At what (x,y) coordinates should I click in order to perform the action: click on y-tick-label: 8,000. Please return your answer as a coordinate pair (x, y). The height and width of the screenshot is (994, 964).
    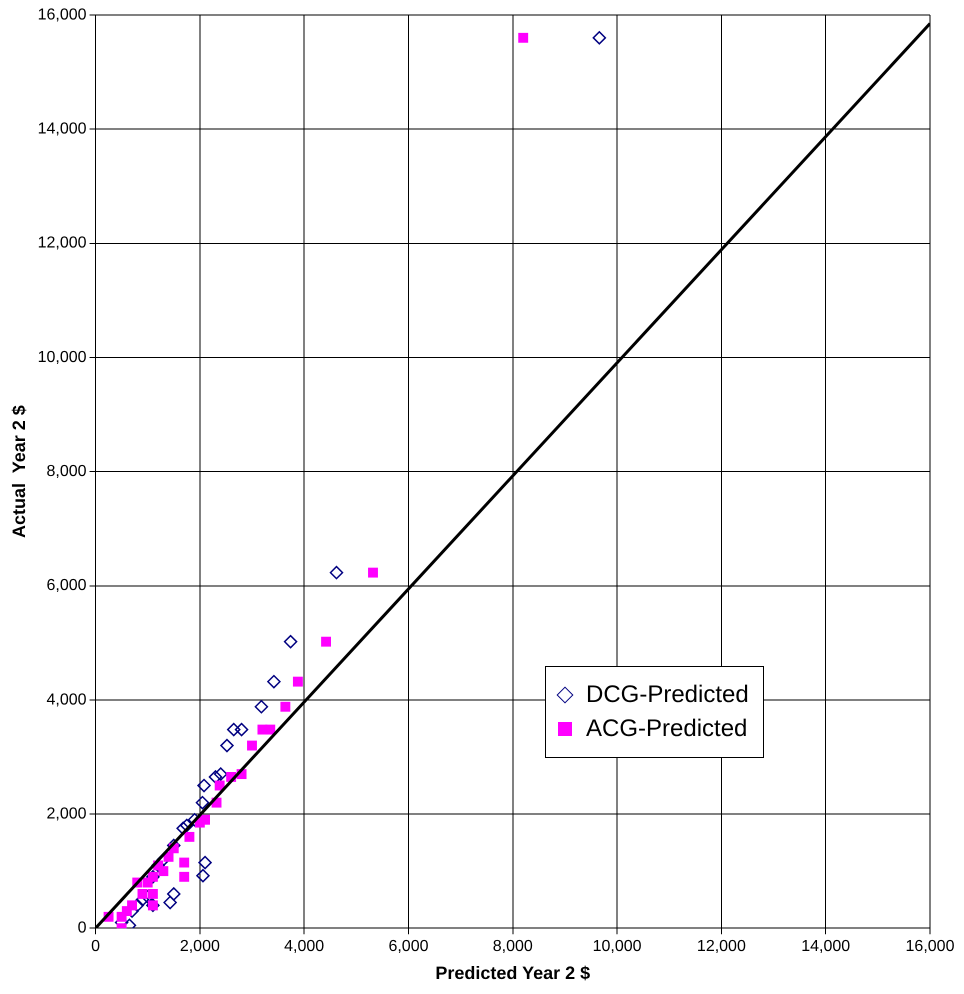
    Looking at the image, I should click on (66, 471).